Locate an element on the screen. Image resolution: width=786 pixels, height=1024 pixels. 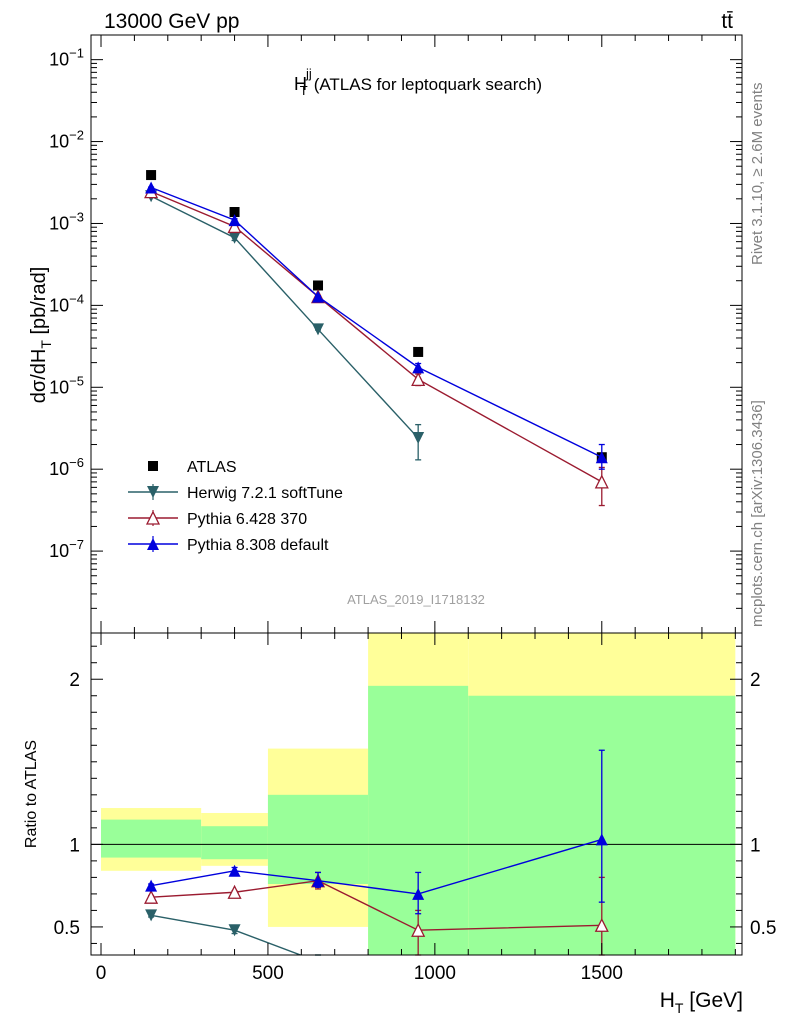
main-y-tick-label: 10⁻¹ is located at coordinates (66, 58).